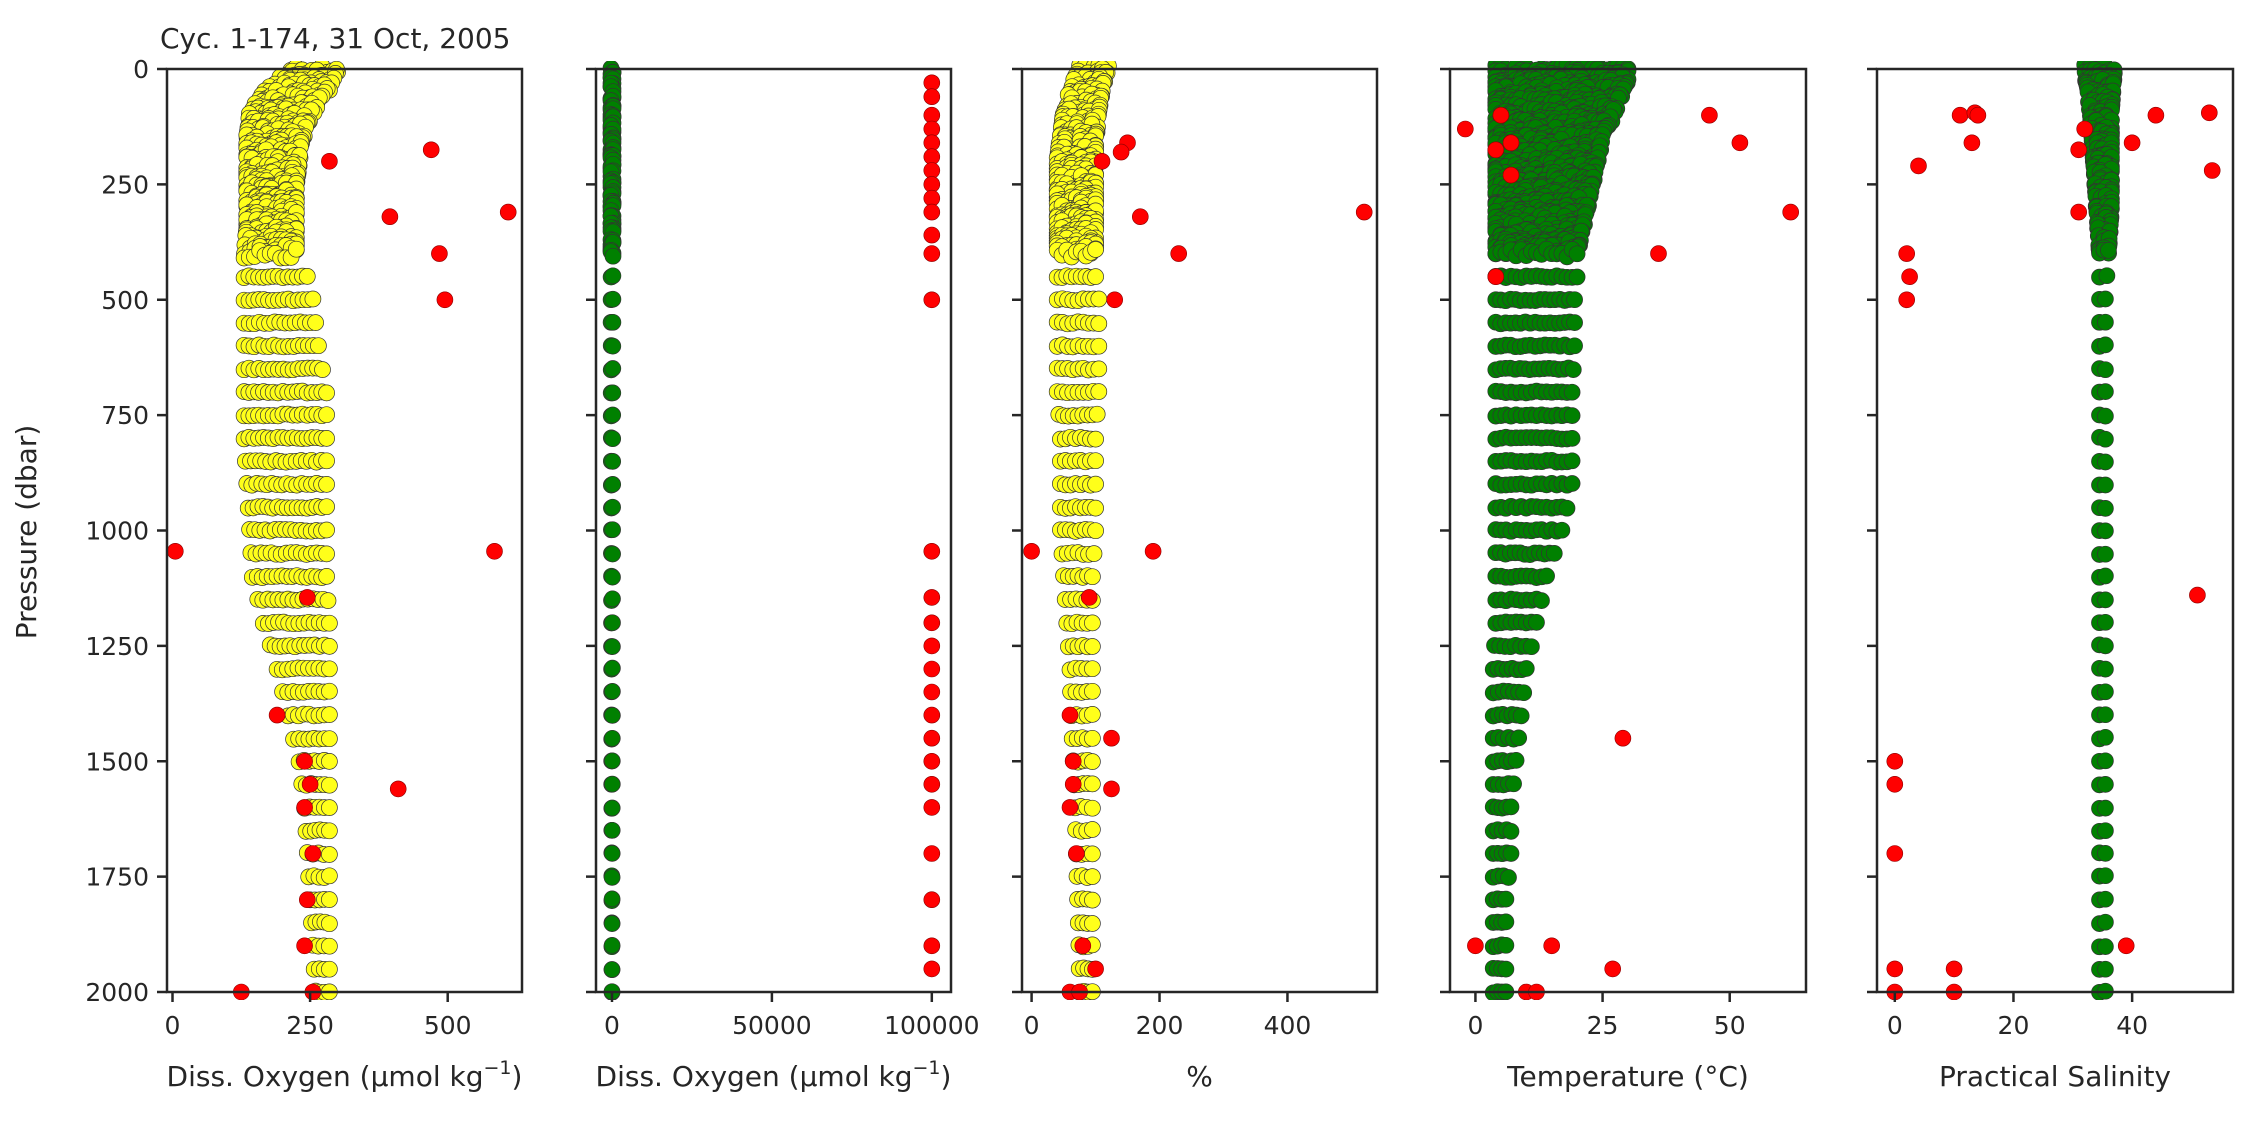 The image size is (2258, 1131). Describe the element at coordinates (931, 1025) in the screenshot. I see `x-tick-label: 100000` at that location.